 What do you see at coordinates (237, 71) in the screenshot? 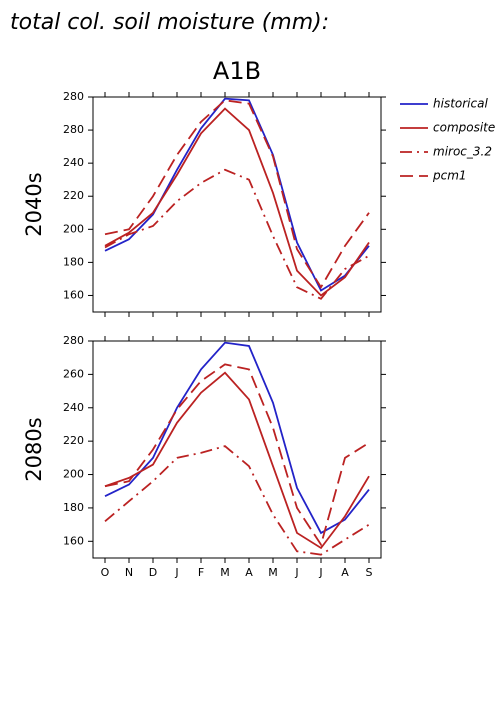
I see `chart-subtitle: A1B` at bounding box center [237, 71].